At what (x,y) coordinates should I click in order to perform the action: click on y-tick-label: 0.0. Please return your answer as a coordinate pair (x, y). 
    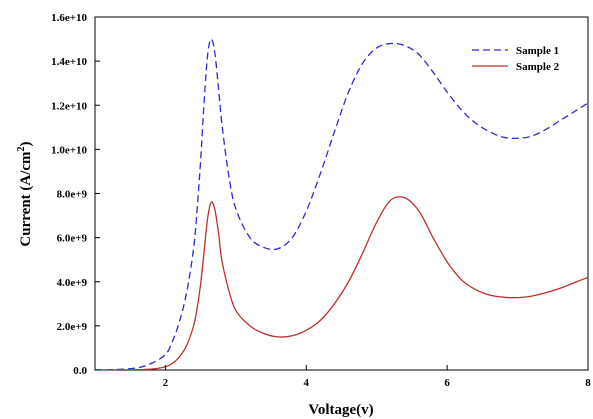
    Looking at the image, I should click on (80, 371).